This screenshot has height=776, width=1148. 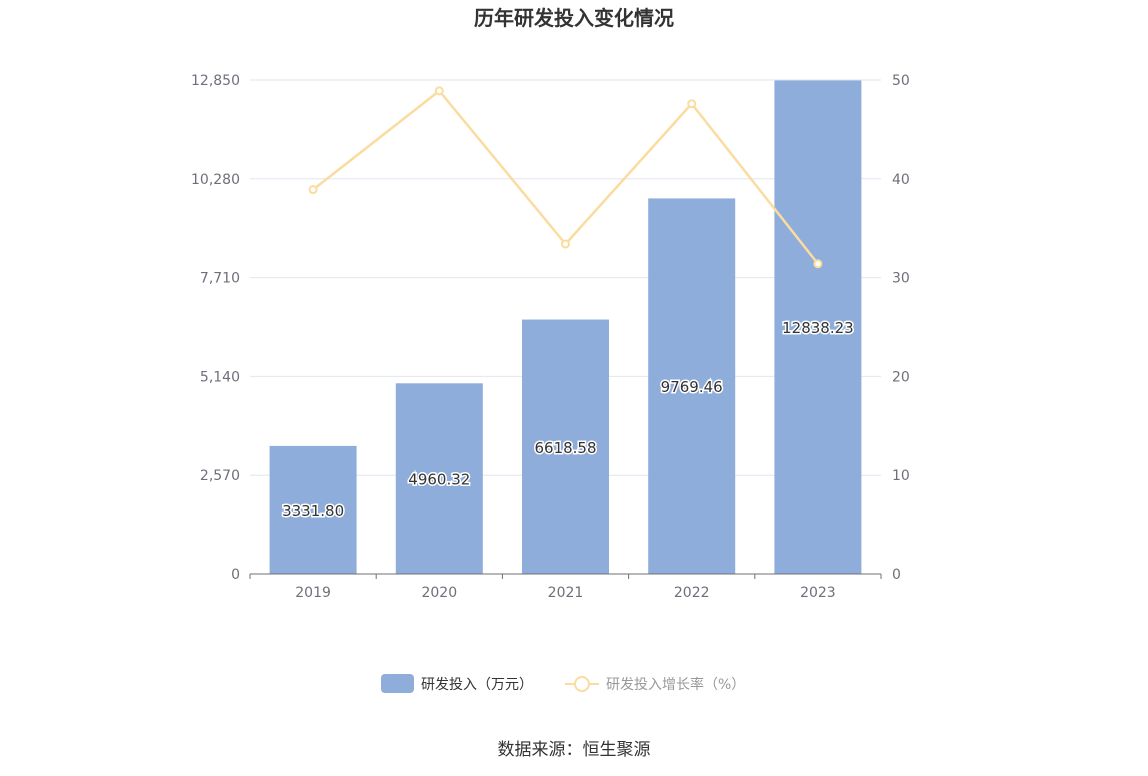 I want to click on right-tick-label: 20, so click(x=901, y=377).